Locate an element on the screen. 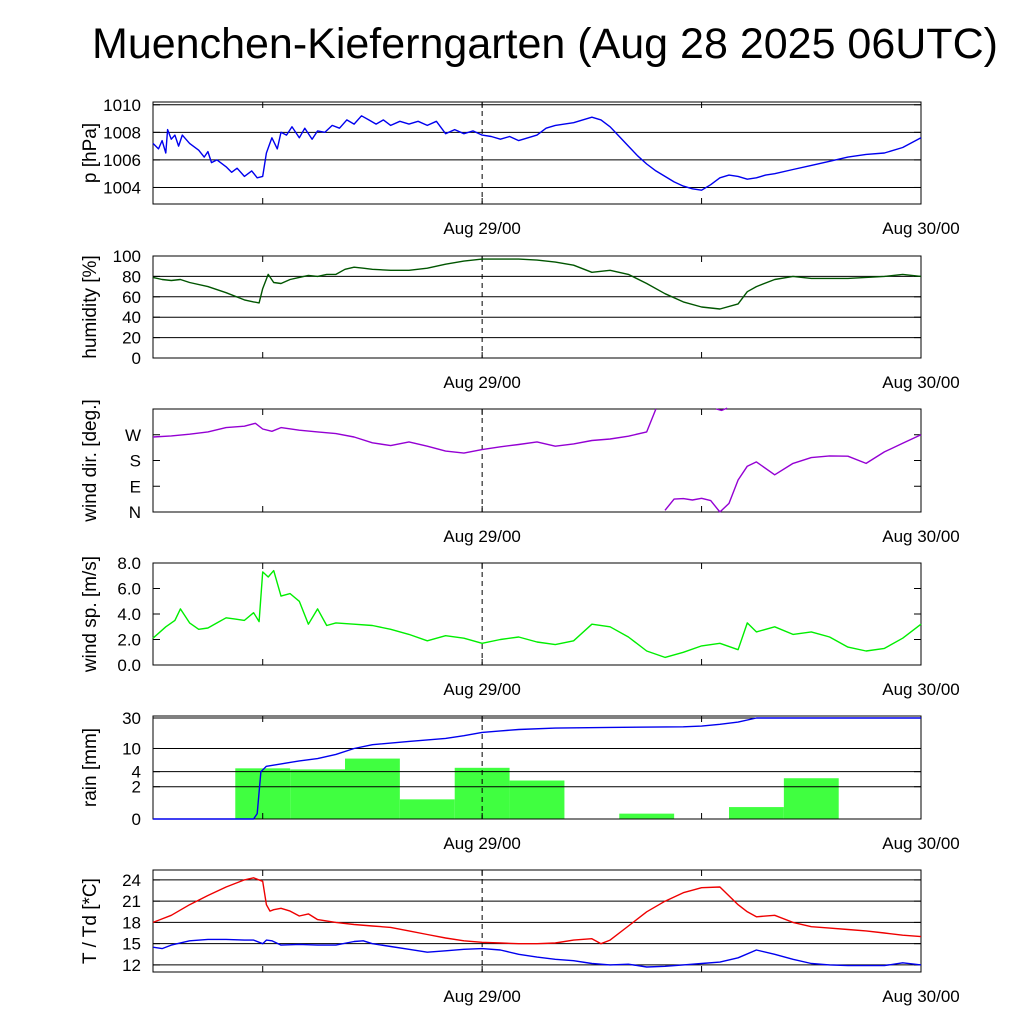 The image size is (1024, 1024). y-tick-label-wind_speed: 2.0 is located at coordinates (129, 640).